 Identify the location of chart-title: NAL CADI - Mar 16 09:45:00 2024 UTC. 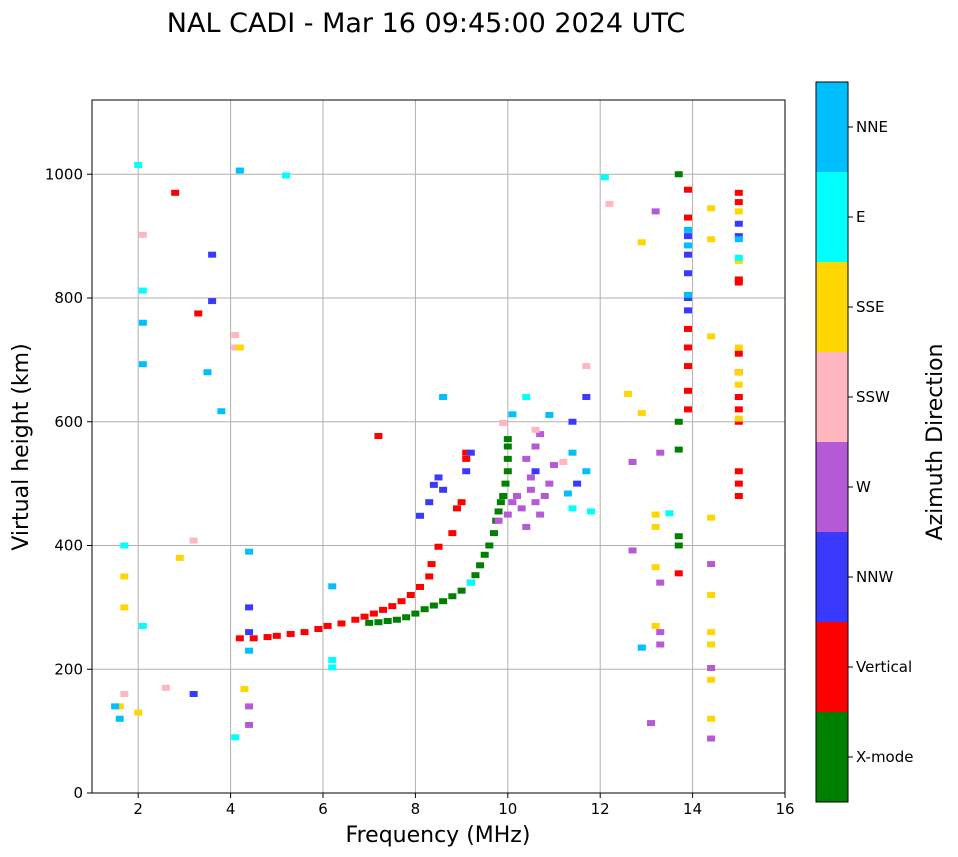
(426, 23).